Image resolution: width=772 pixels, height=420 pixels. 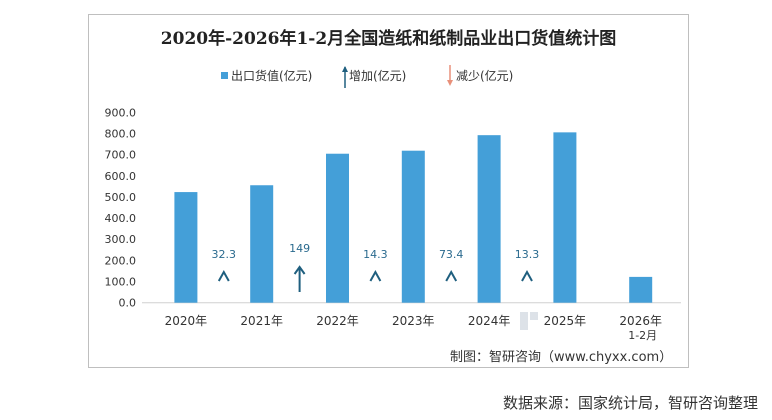 What do you see at coordinates (413, 321) in the screenshot?
I see `x-tick-label: 2023年` at bounding box center [413, 321].